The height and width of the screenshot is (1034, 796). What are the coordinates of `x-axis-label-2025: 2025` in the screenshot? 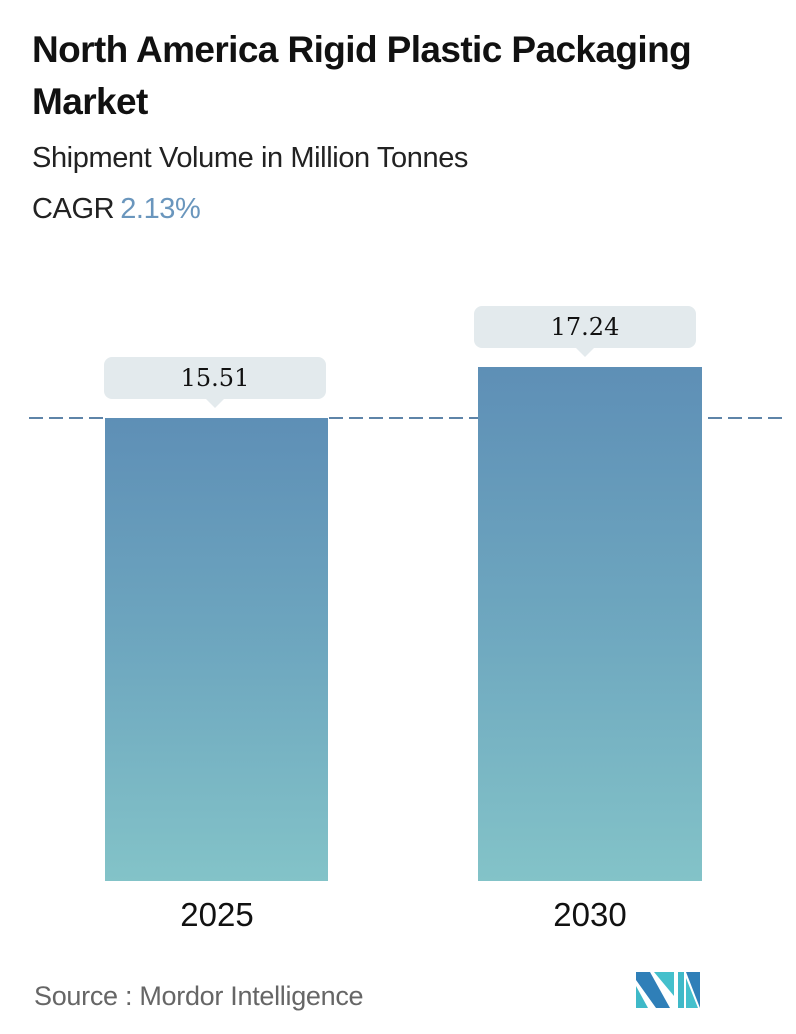 It's located at (217, 914).